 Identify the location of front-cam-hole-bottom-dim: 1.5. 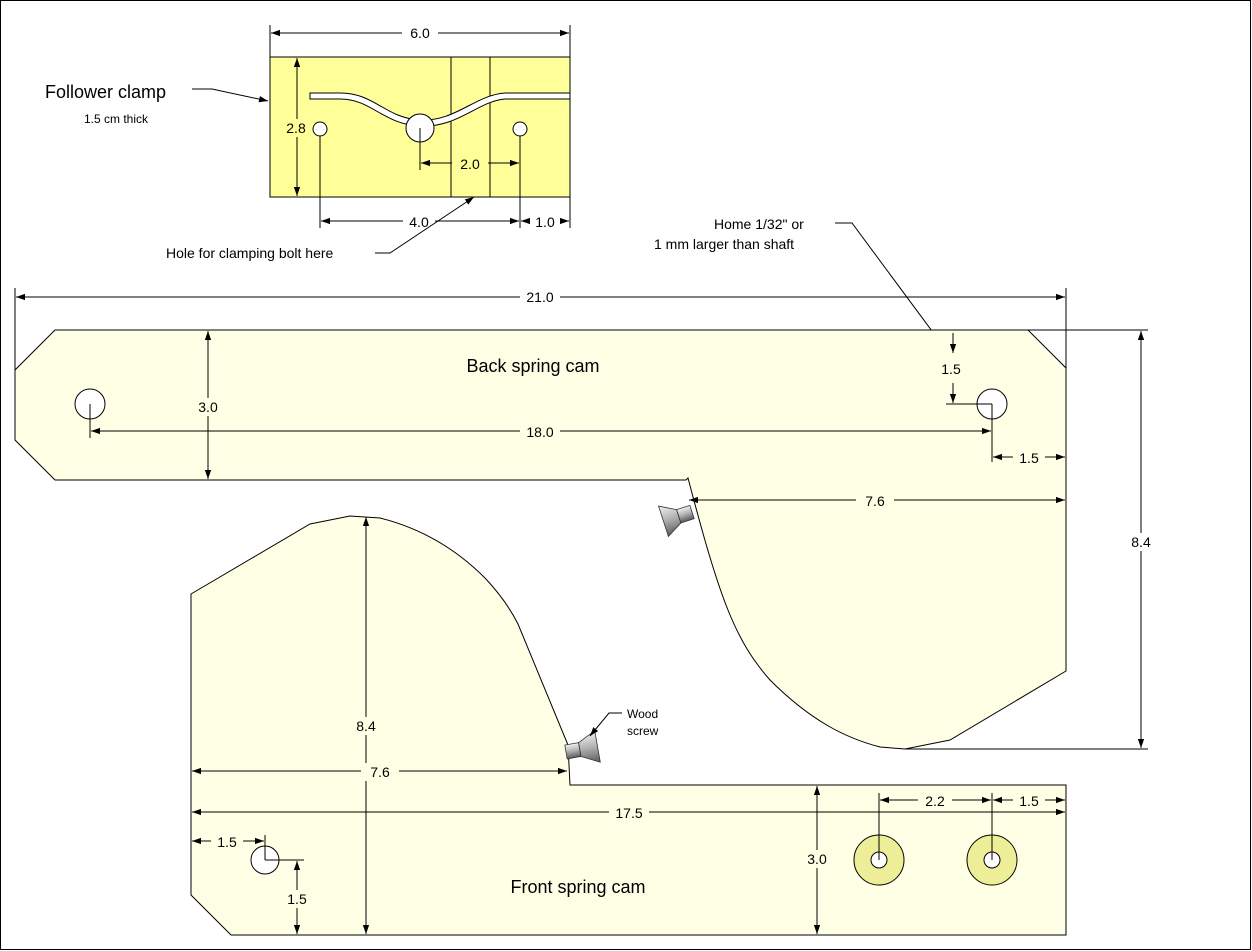
(297, 899).